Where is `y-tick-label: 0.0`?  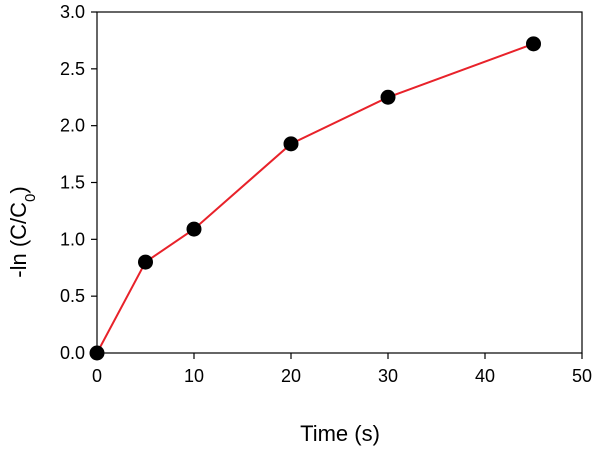
y-tick-label: 0.0 is located at coordinates (72, 353).